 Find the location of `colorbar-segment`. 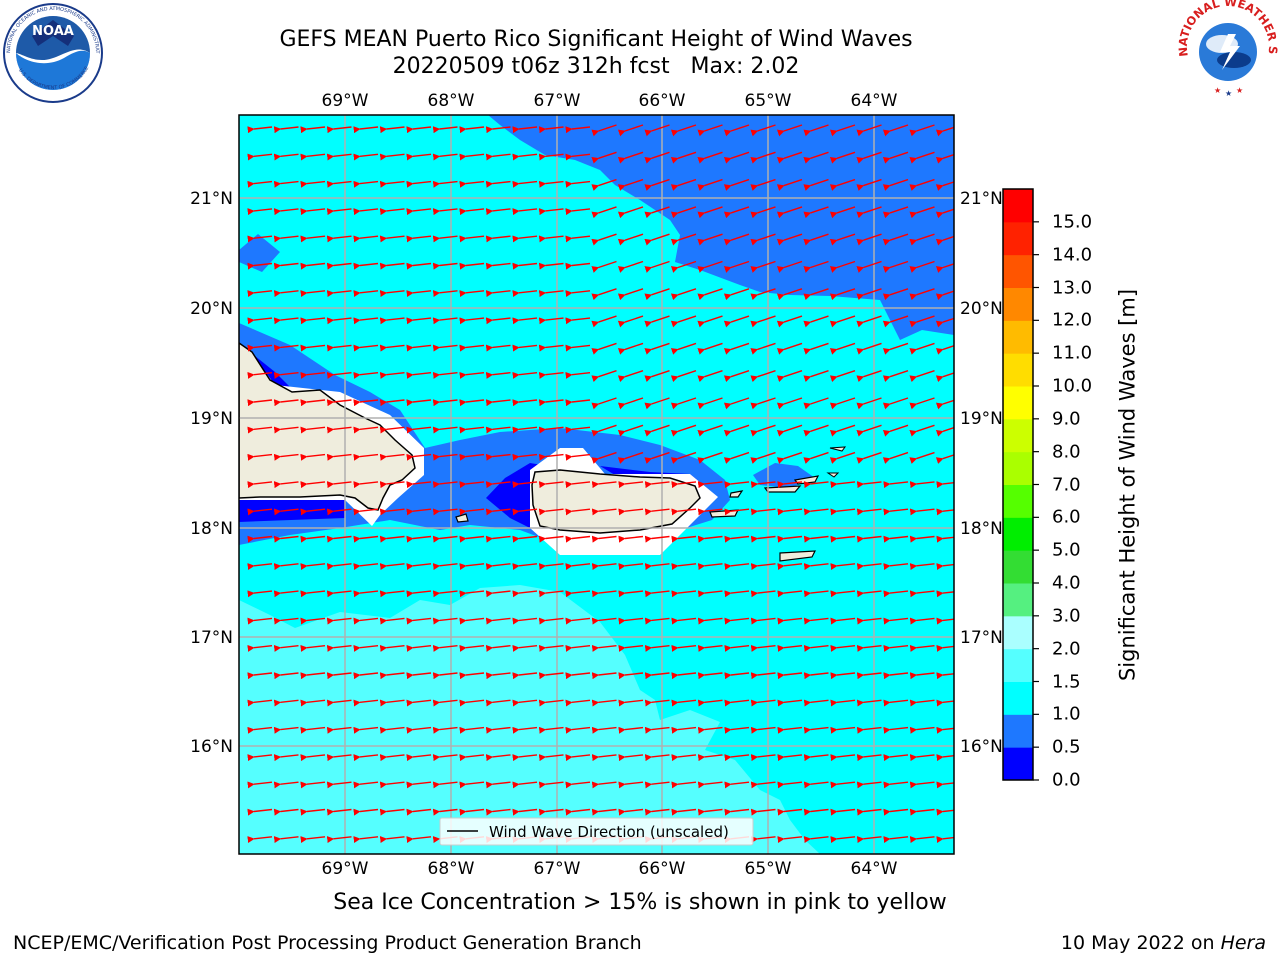

colorbar-segment is located at coordinates (1018, 337).